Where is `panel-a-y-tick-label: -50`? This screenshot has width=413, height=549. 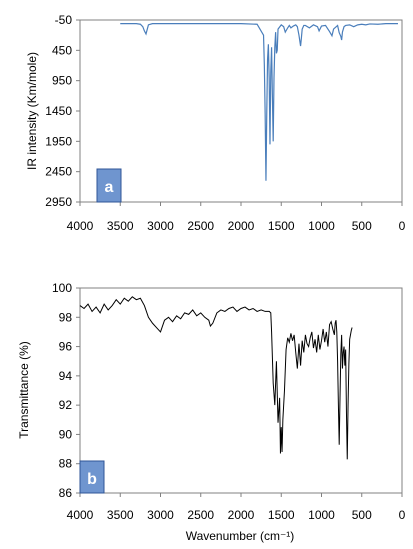 panel-a-y-tick-label: -50 is located at coordinates (64, 20).